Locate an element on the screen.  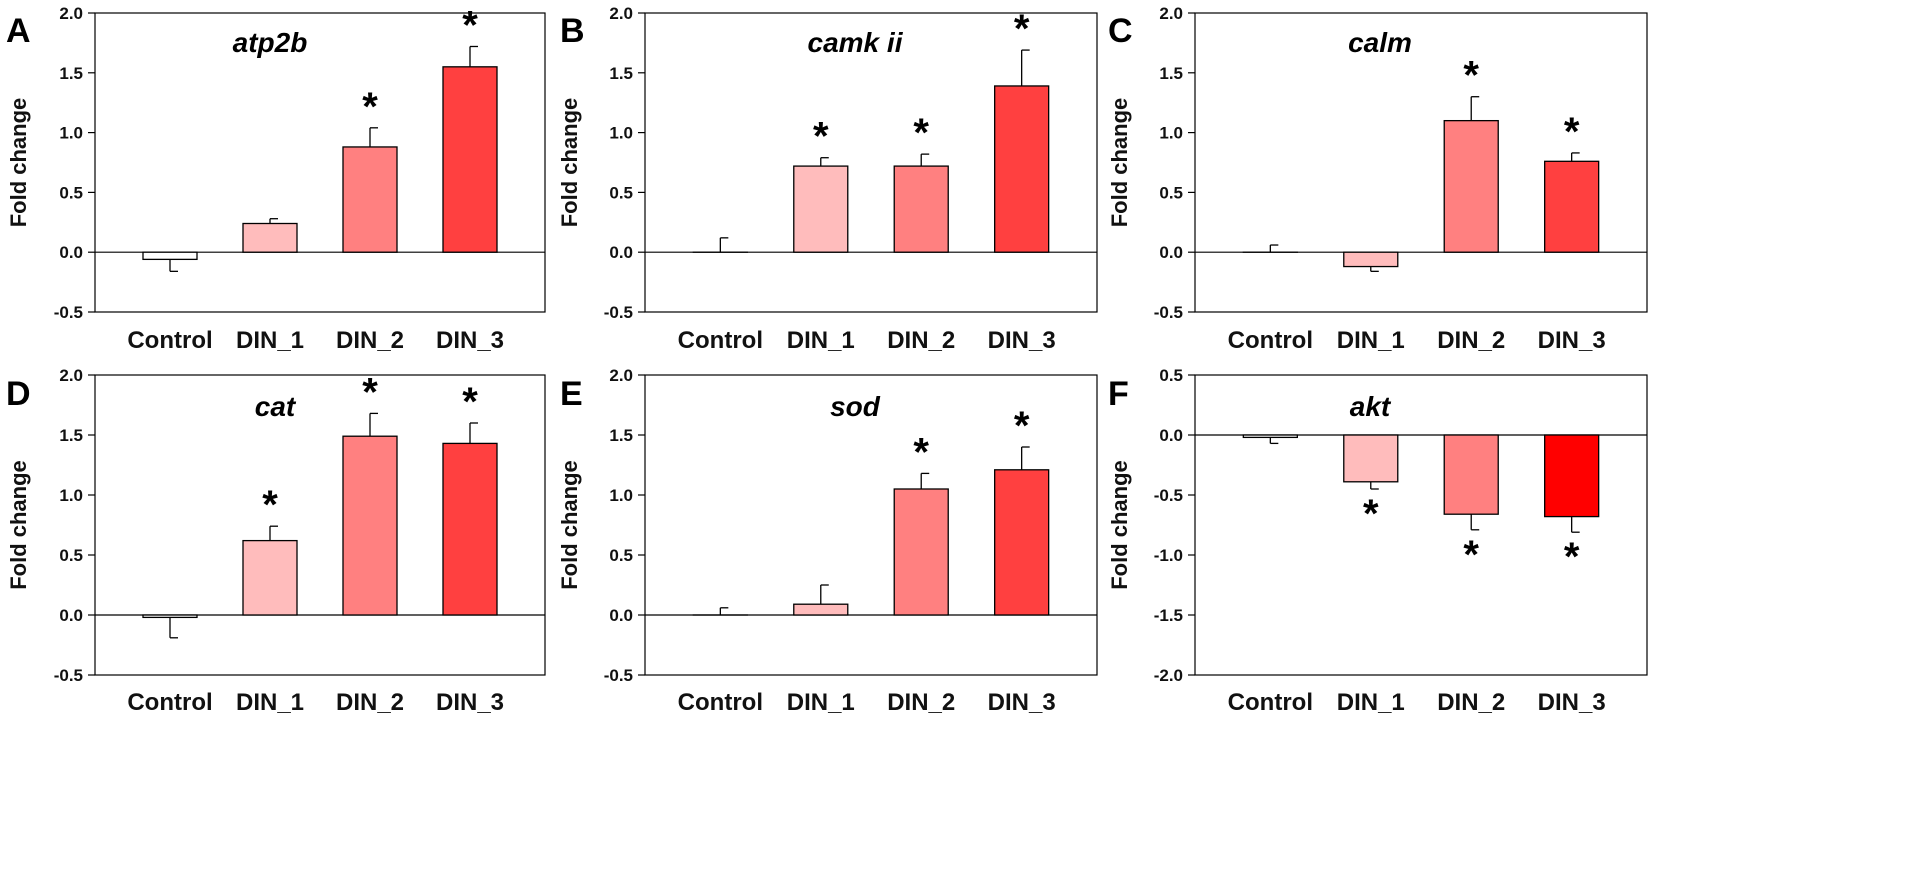
panel-letter: C is located at coordinates (1120, 31).